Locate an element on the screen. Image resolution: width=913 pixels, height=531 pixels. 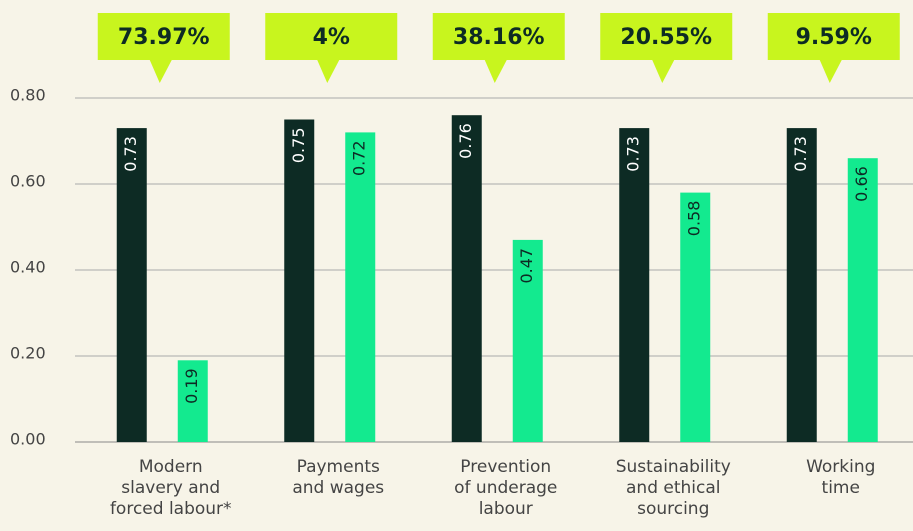
x-tick-label: Payments and wages is located at coordinates (338, 477).